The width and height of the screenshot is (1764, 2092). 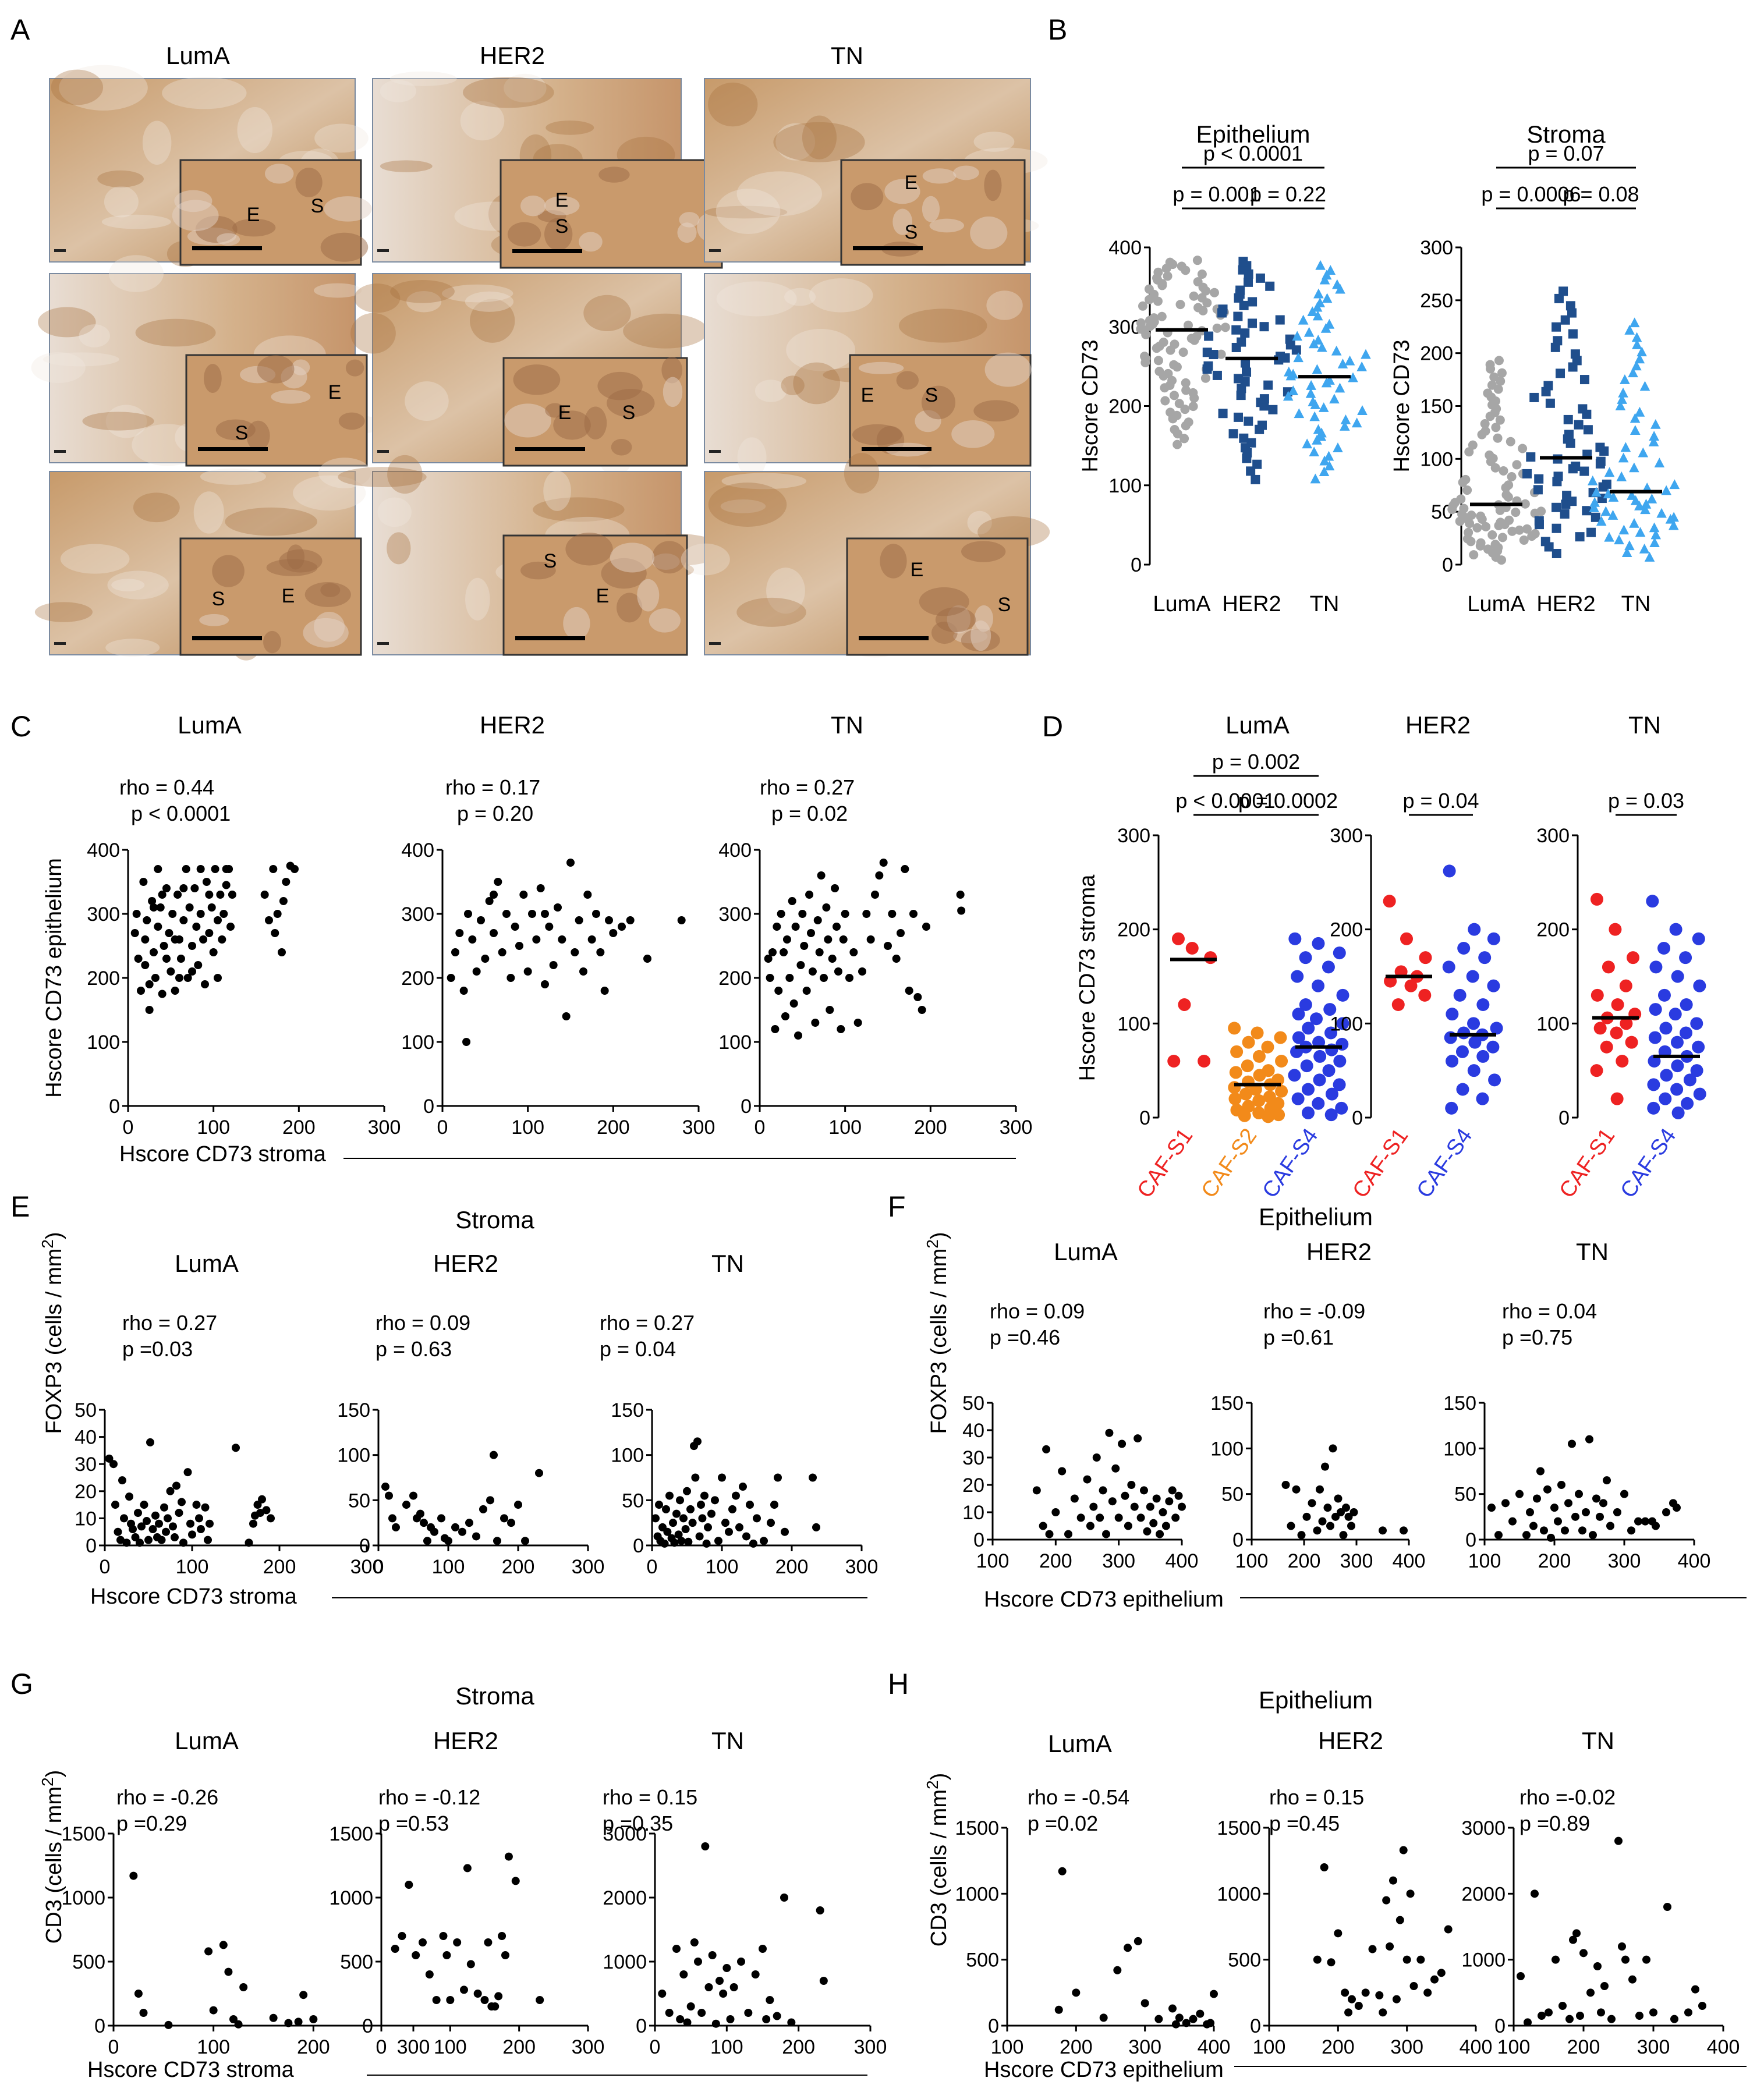 I want to click on chart-title: Stroma, so click(x=1566, y=134).